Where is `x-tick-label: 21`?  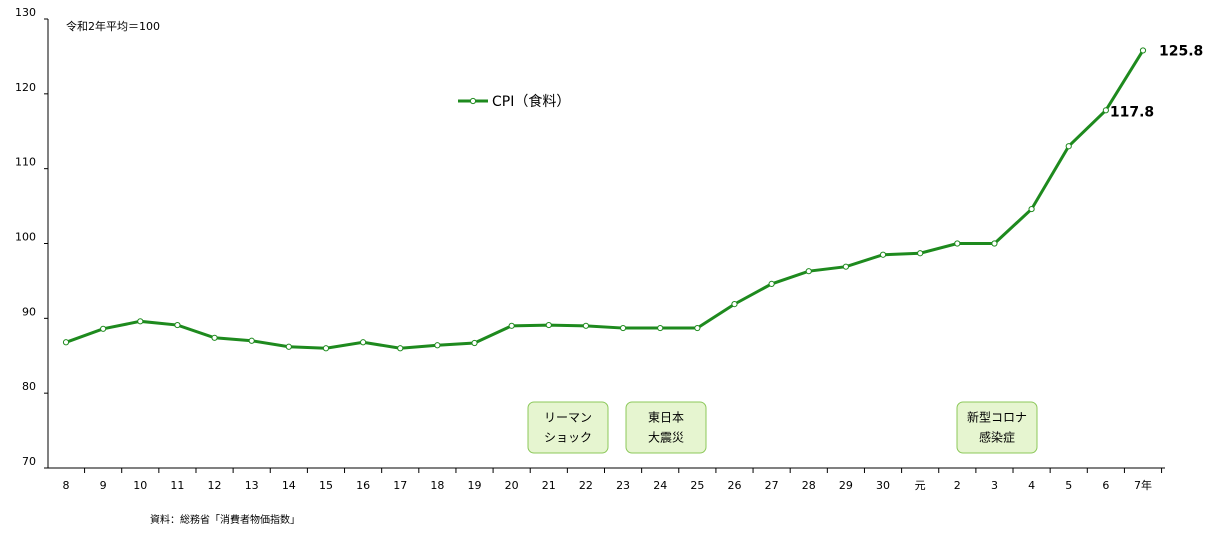 x-tick-label: 21 is located at coordinates (549, 485).